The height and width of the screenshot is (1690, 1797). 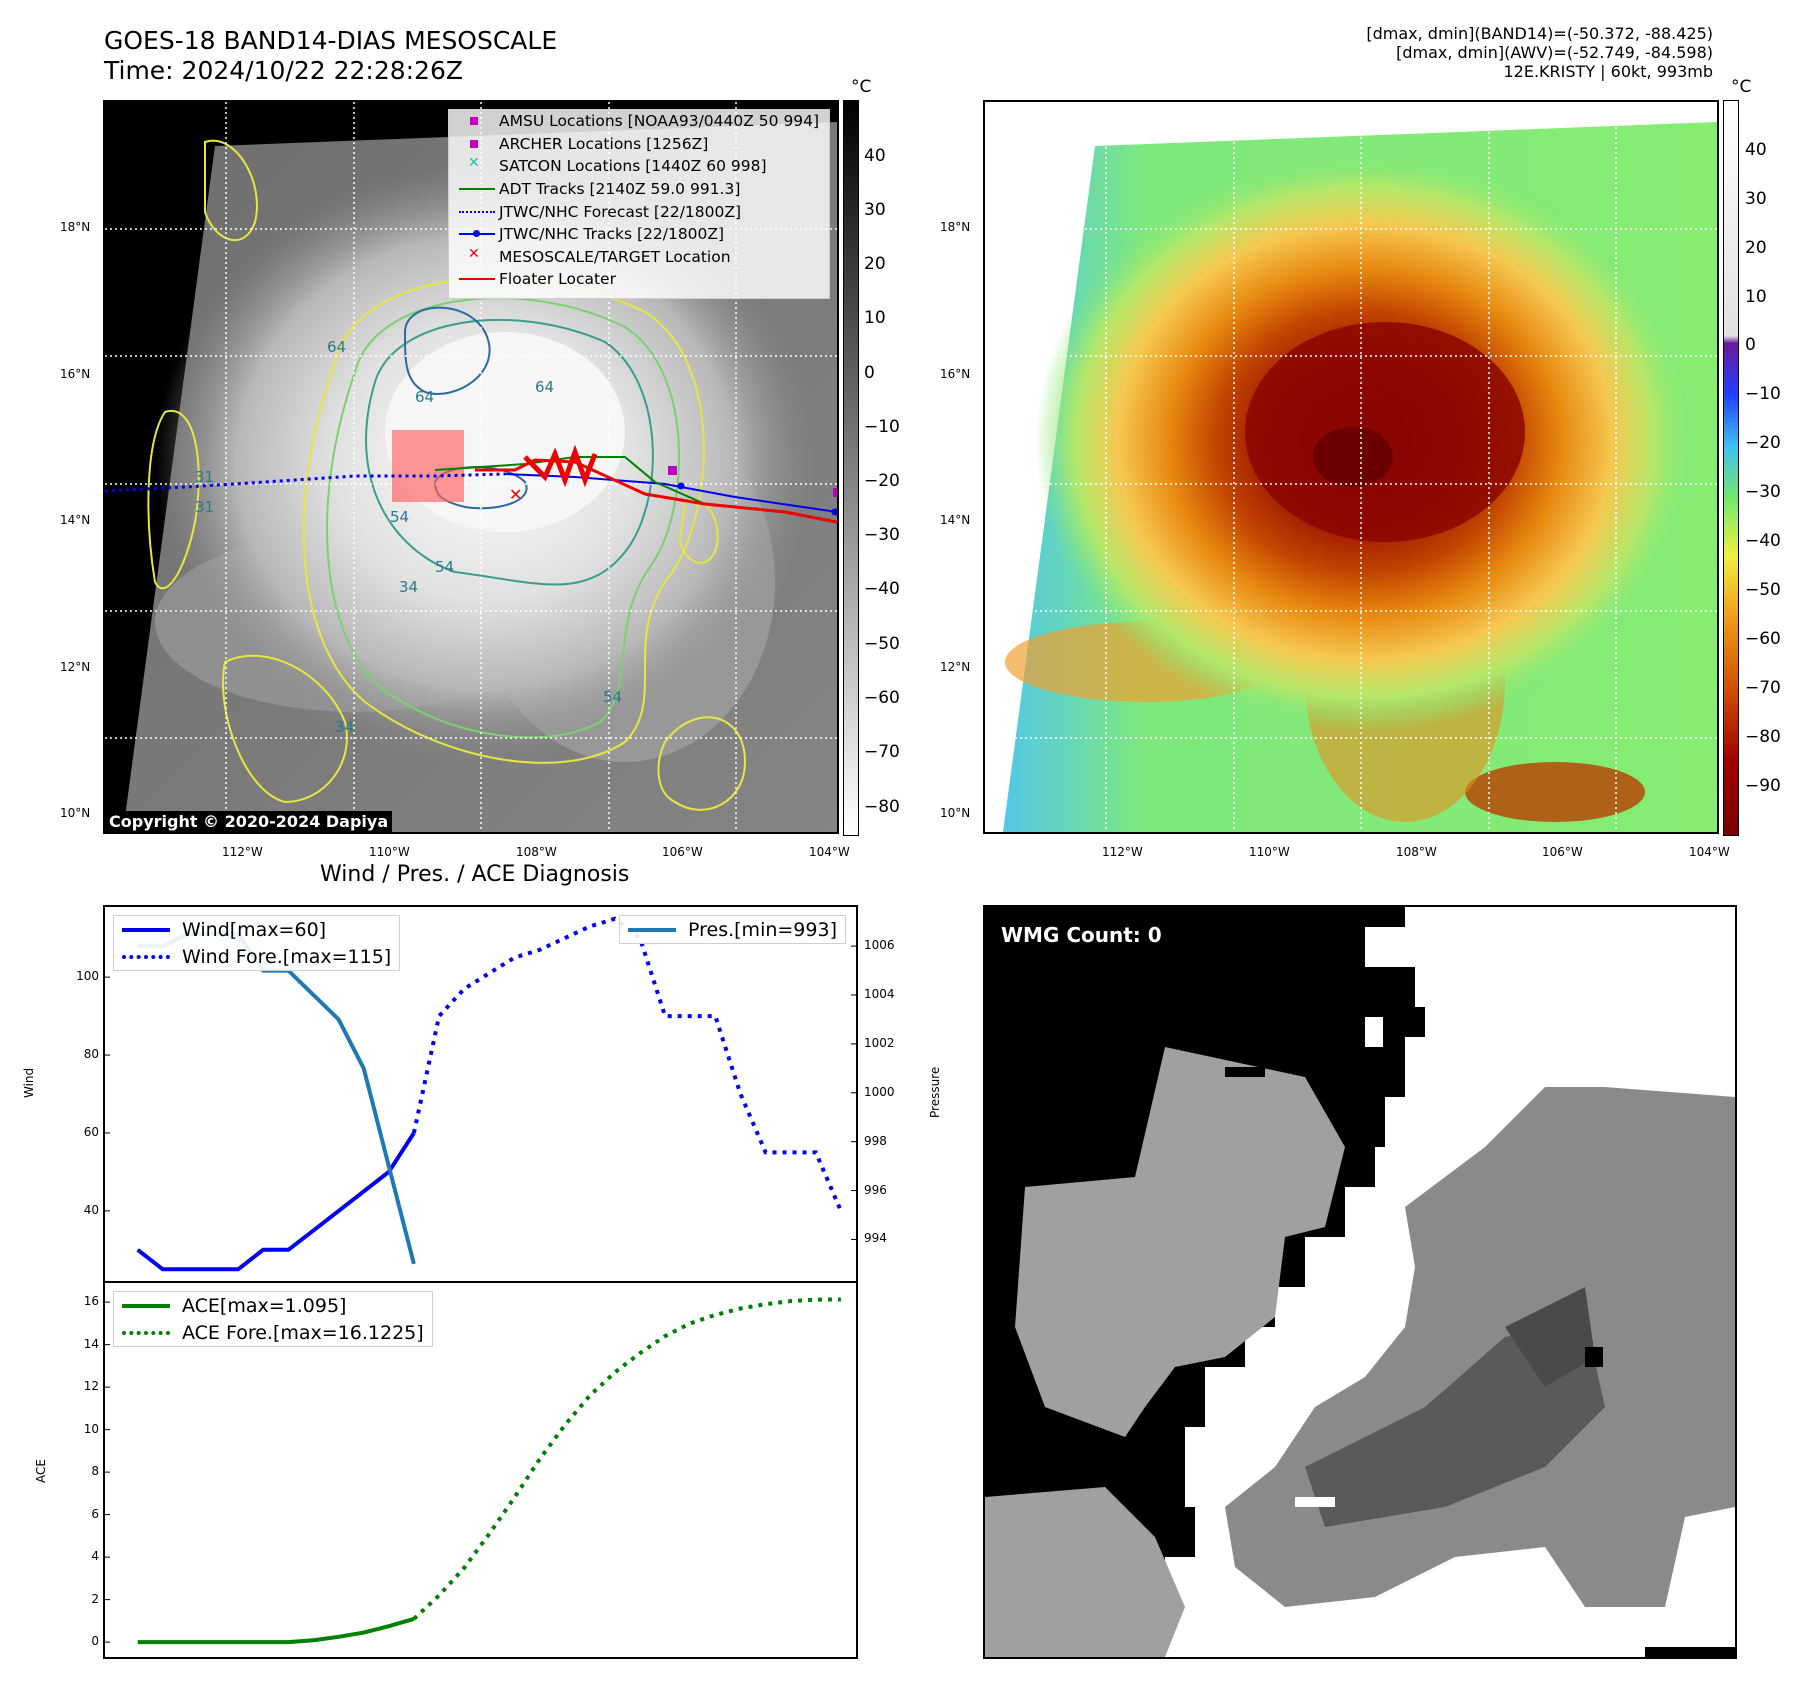 What do you see at coordinates (474, 253) in the screenshot?
I see `x-marker-icon: ✕` at bounding box center [474, 253].